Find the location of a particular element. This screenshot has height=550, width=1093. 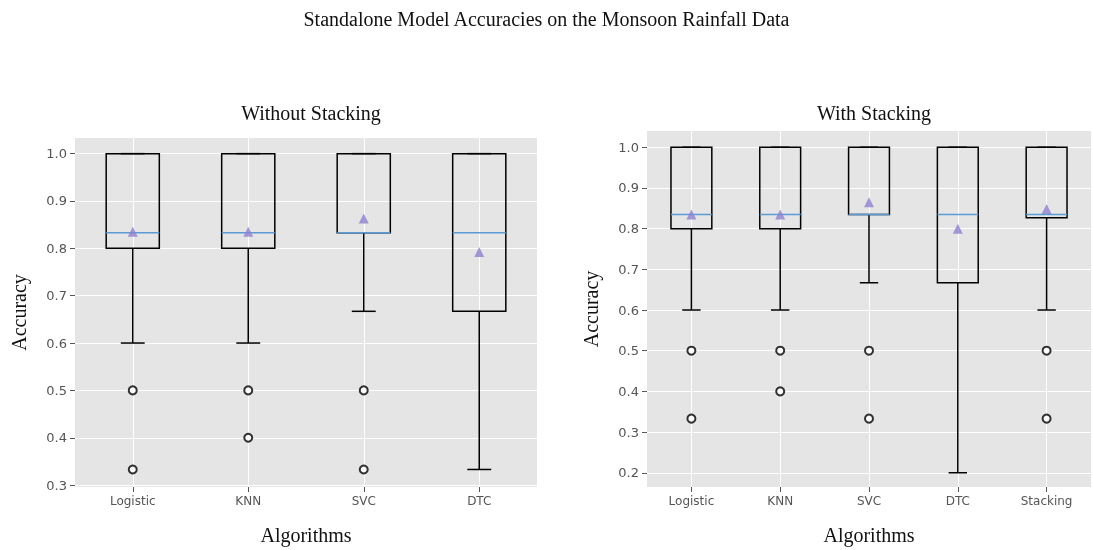

x-tick-label: Stacking is located at coordinates (1046, 501).